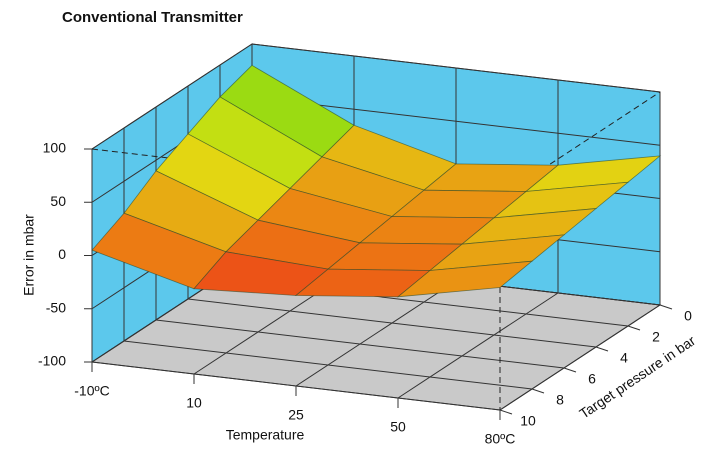  What do you see at coordinates (91, 391) in the screenshot?
I see `x-tick-label: -10ºC` at bounding box center [91, 391].